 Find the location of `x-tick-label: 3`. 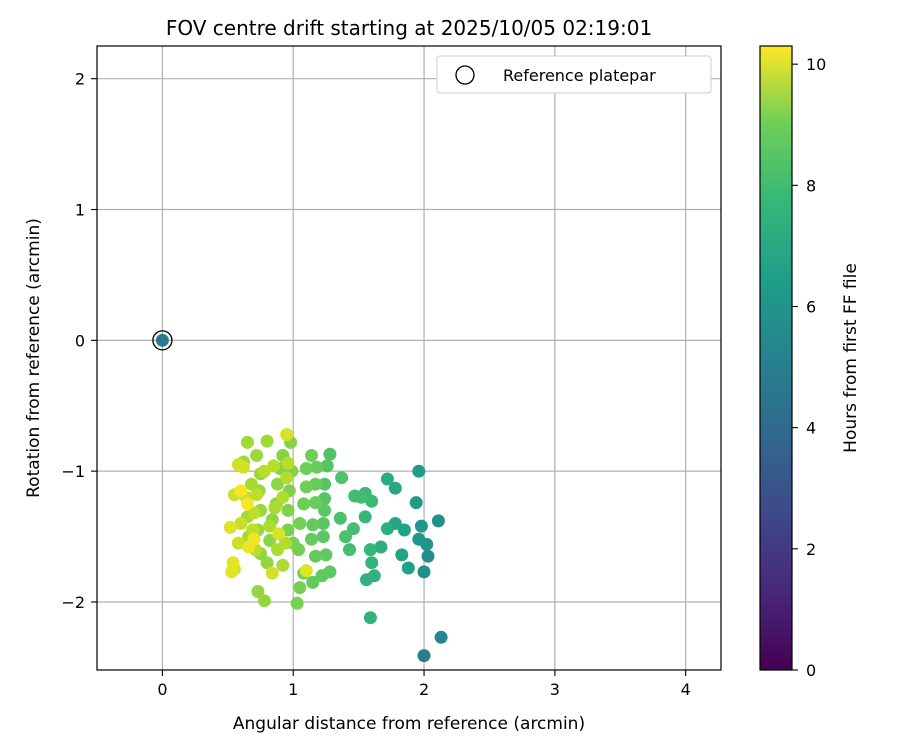

x-tick-label: 3 is located at coordinates (555, 689).